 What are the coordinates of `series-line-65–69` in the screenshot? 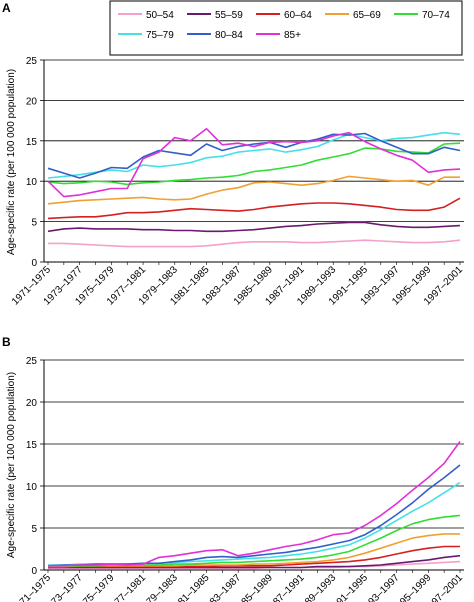 It's located at (253, 190).